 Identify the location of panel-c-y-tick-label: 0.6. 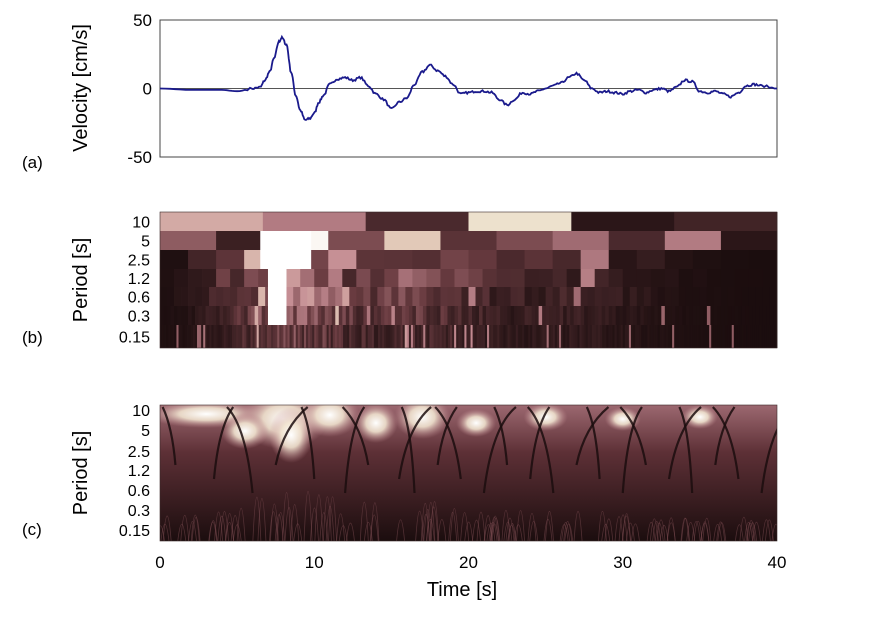
(139, 491).